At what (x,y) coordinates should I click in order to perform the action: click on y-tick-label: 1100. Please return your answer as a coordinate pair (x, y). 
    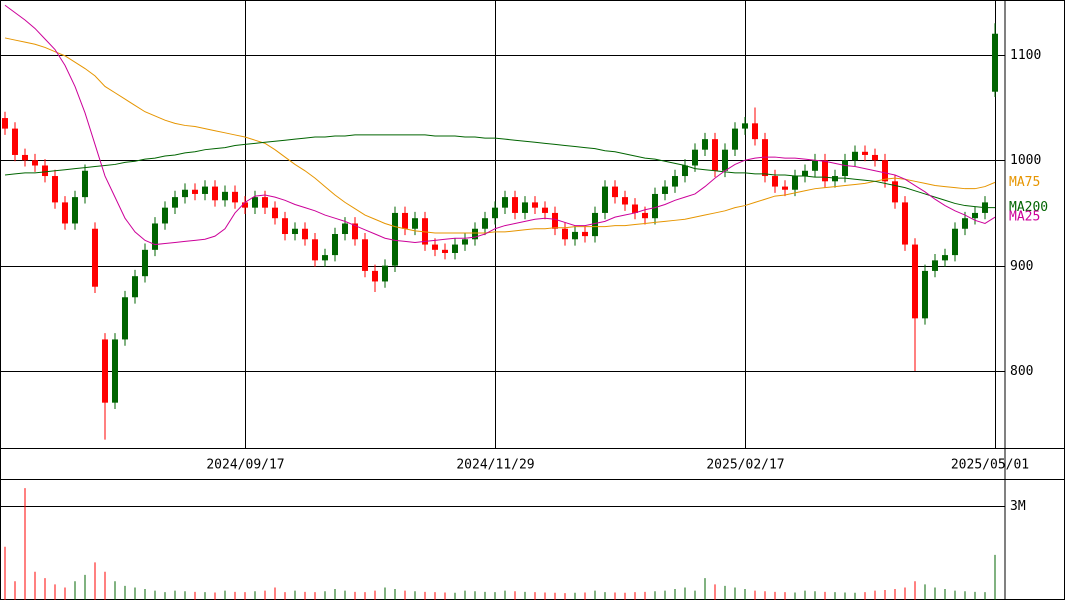
    Looking at the image, I should click on (1025, 55).